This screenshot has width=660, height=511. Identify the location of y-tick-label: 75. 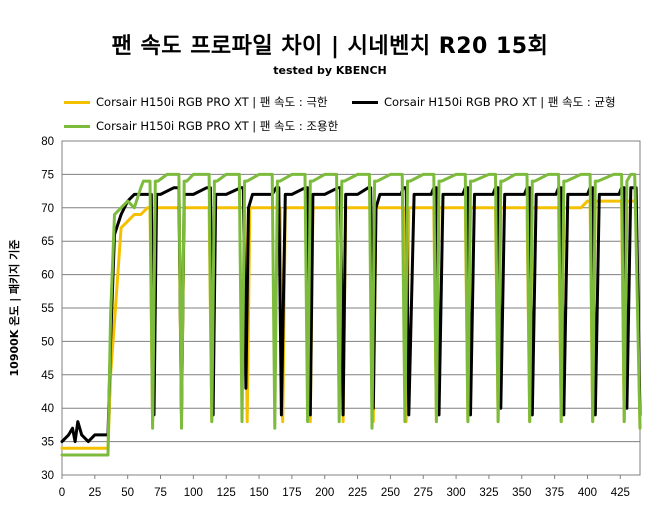
(47, 175).